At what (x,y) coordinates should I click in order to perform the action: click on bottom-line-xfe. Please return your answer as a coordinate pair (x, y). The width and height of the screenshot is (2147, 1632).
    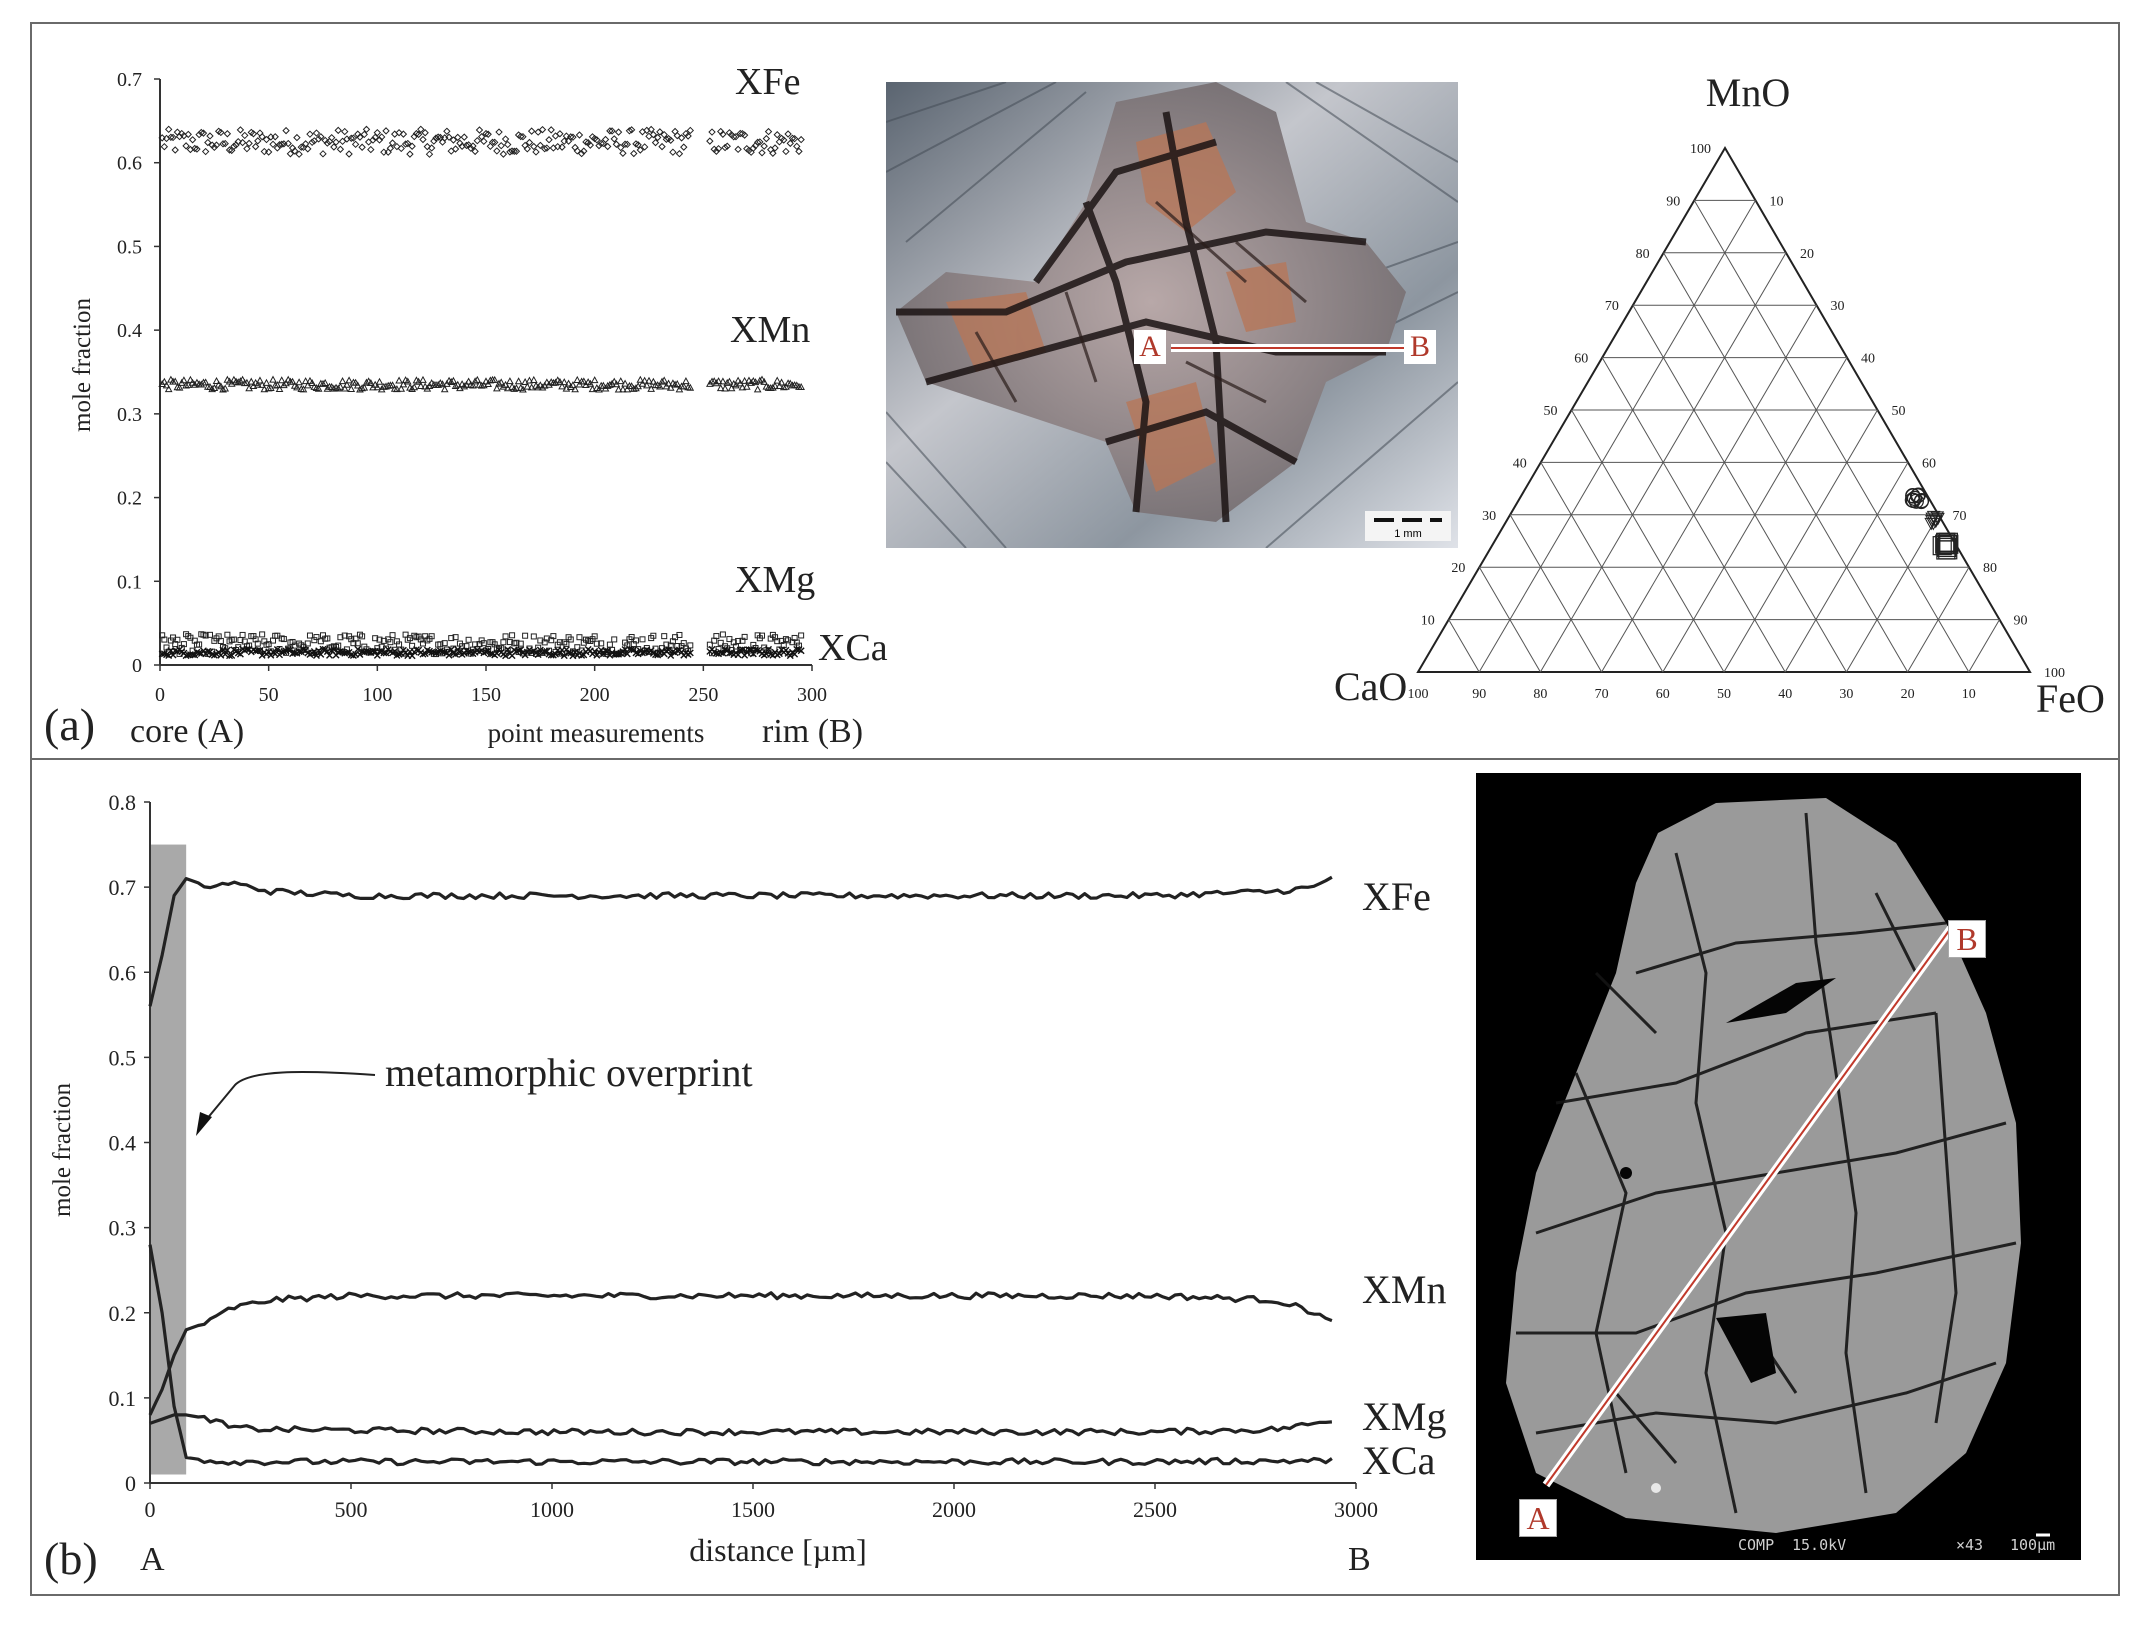
    Looking at the image, I should click on (740, 941).